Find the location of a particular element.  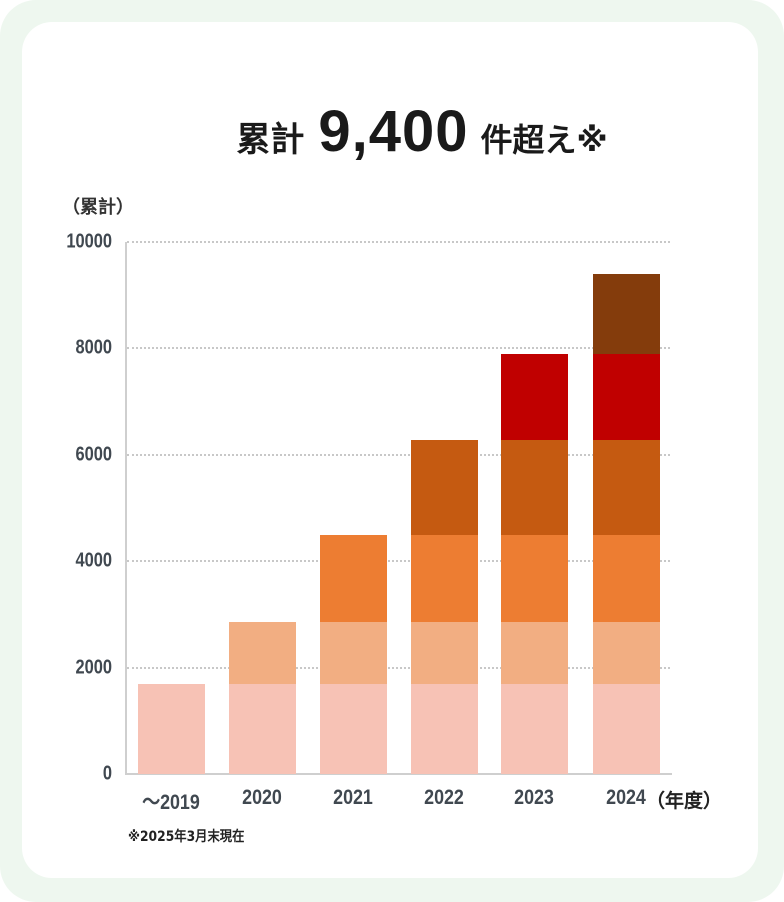

footnote: ※2025年3月末現在 is located at coordinates (186, 837).